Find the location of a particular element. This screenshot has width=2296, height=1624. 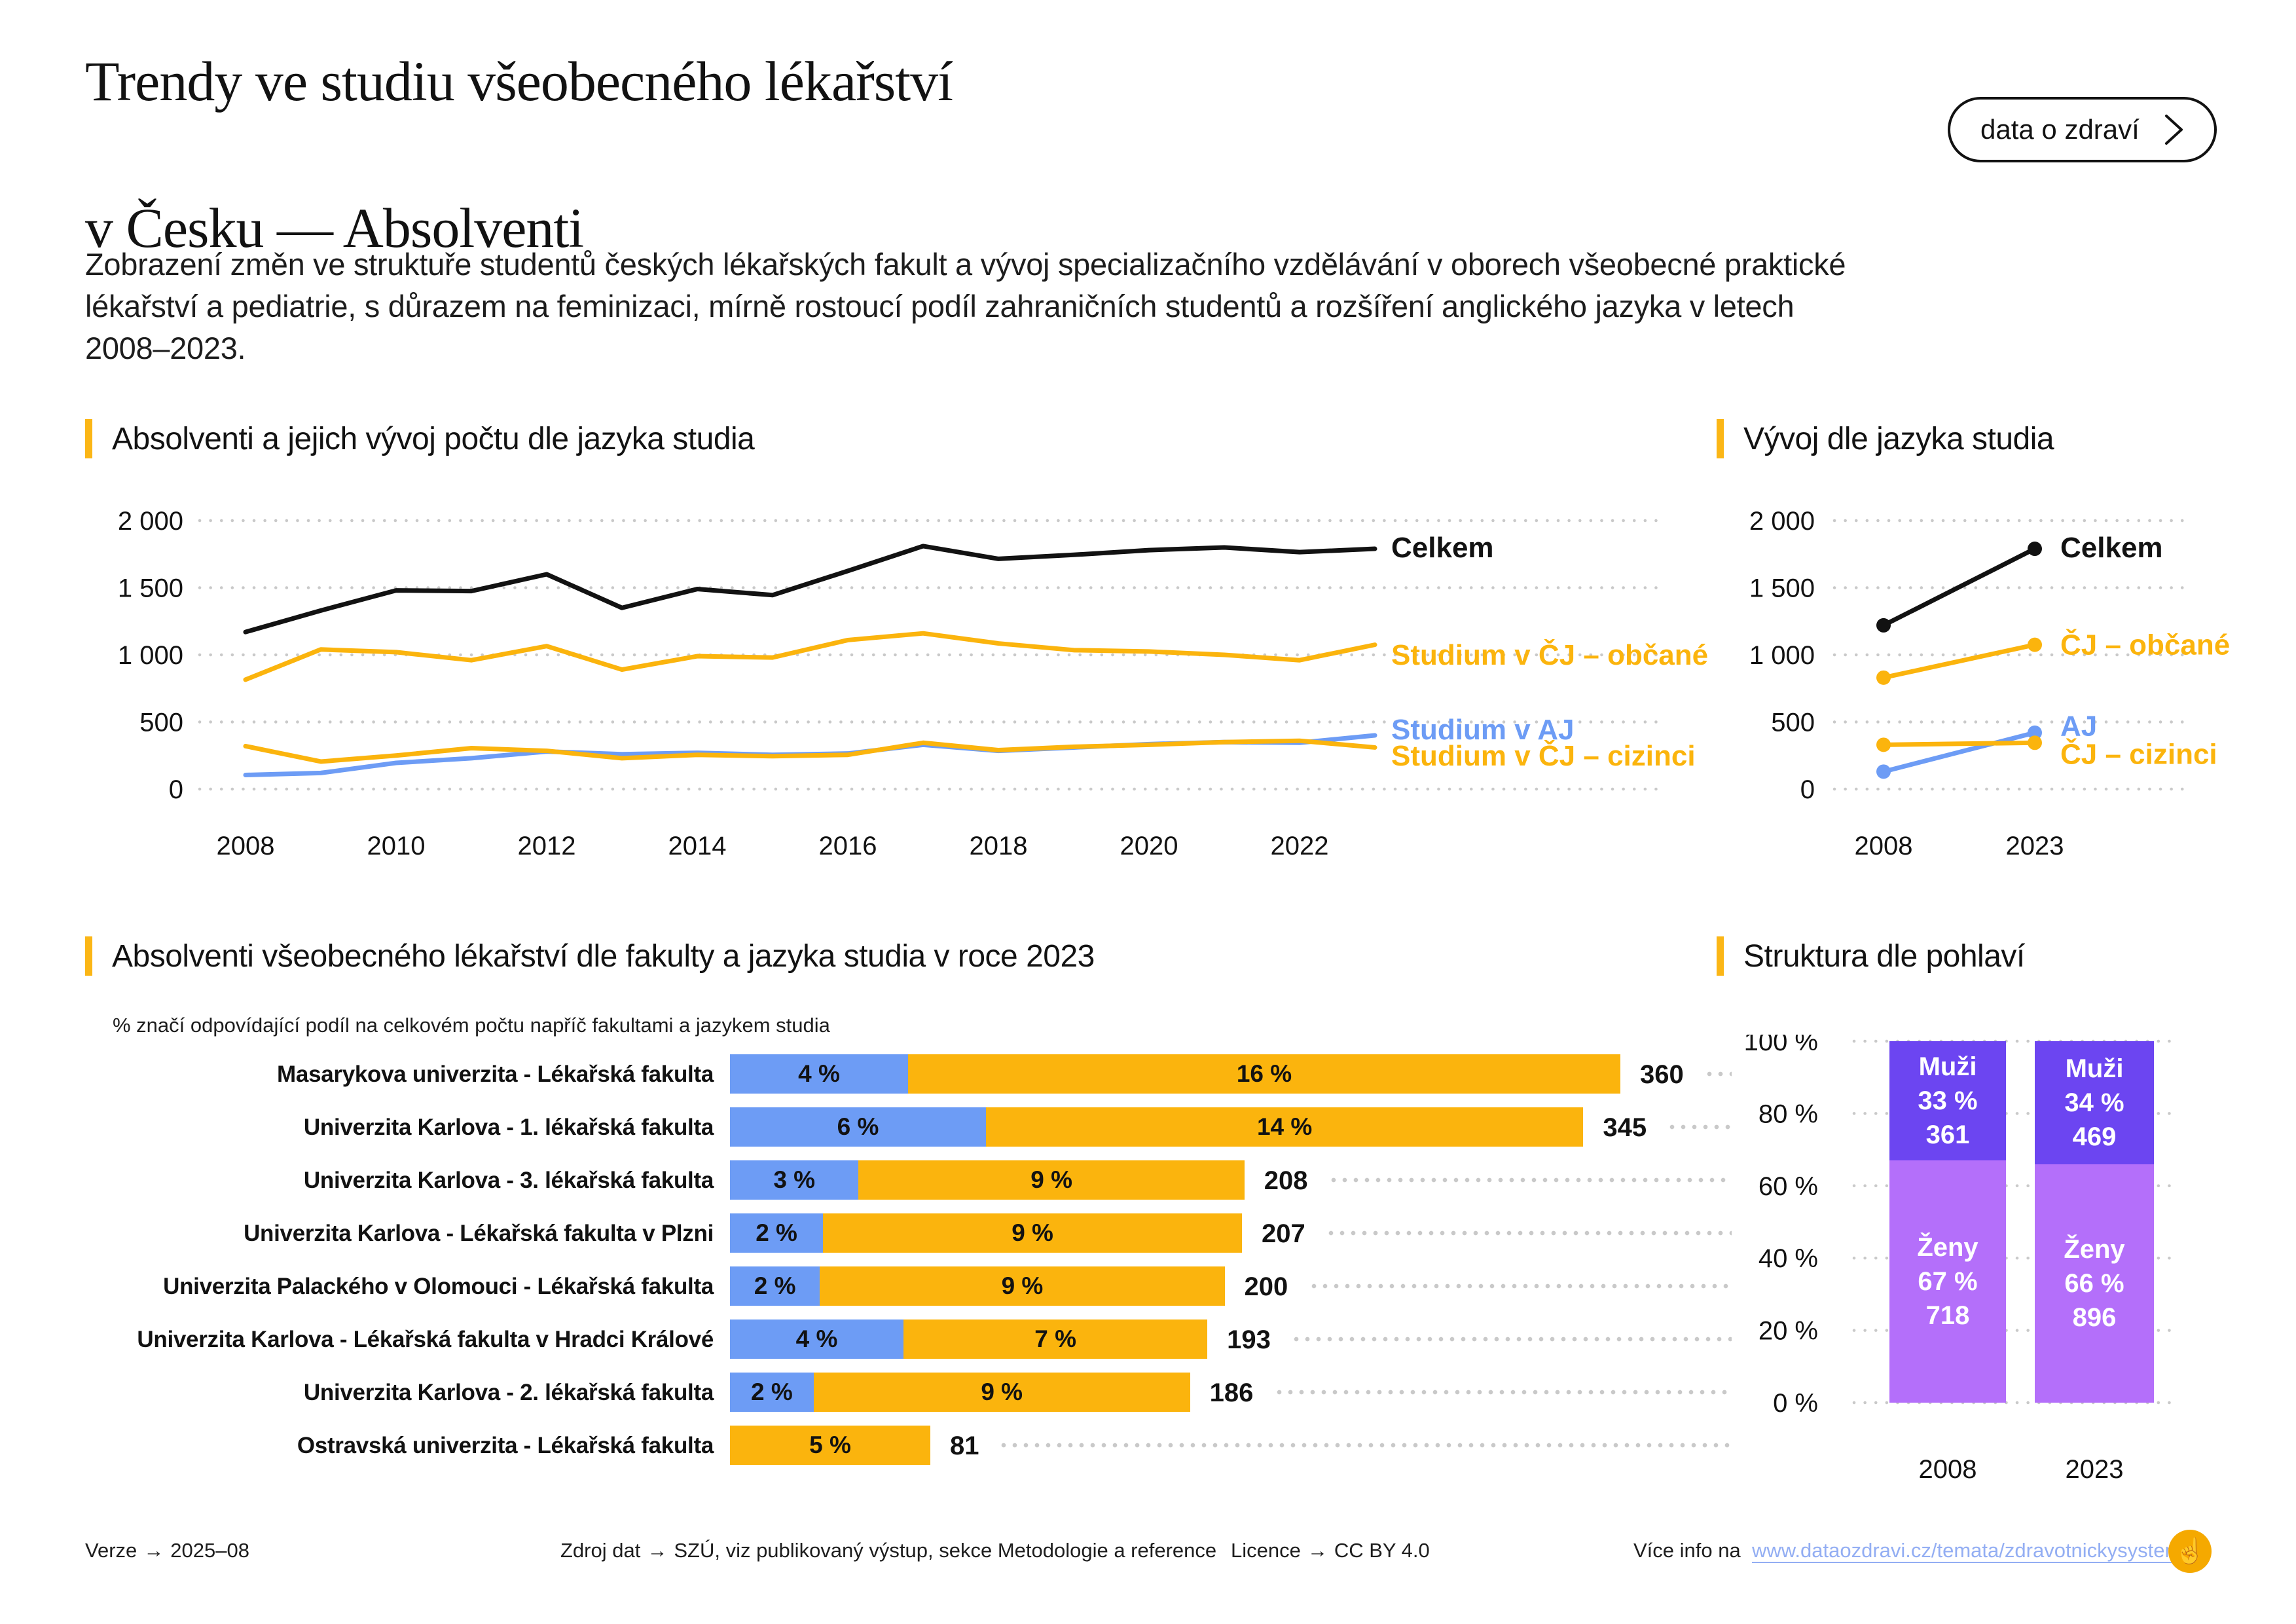

faculty-total: 193 is located at coordinates (1249, 1339).